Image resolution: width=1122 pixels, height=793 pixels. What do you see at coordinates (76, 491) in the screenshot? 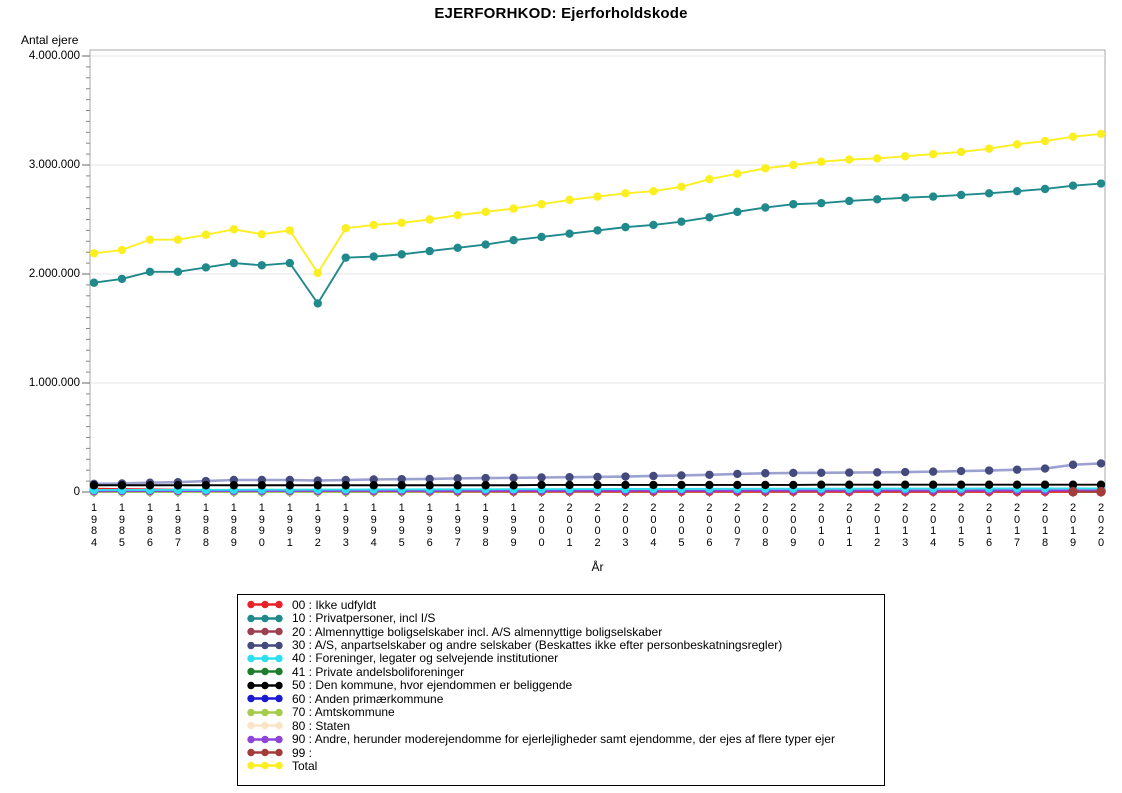
I see `y-tick-label-0: 0` at bounding box center [76, 491].